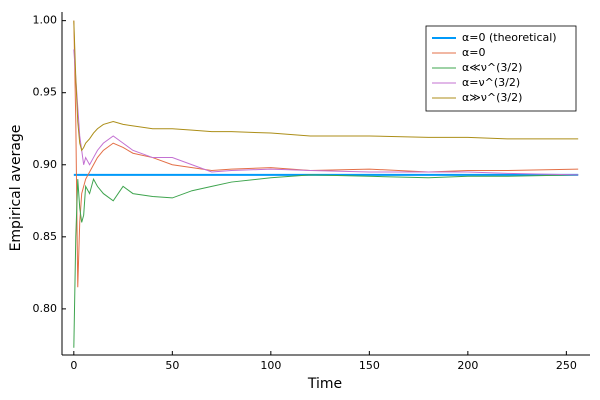 The height and width of the screenshot is (400, 600). I want to click on legend-label: α≫ν^(3/2), so click(492, 97).